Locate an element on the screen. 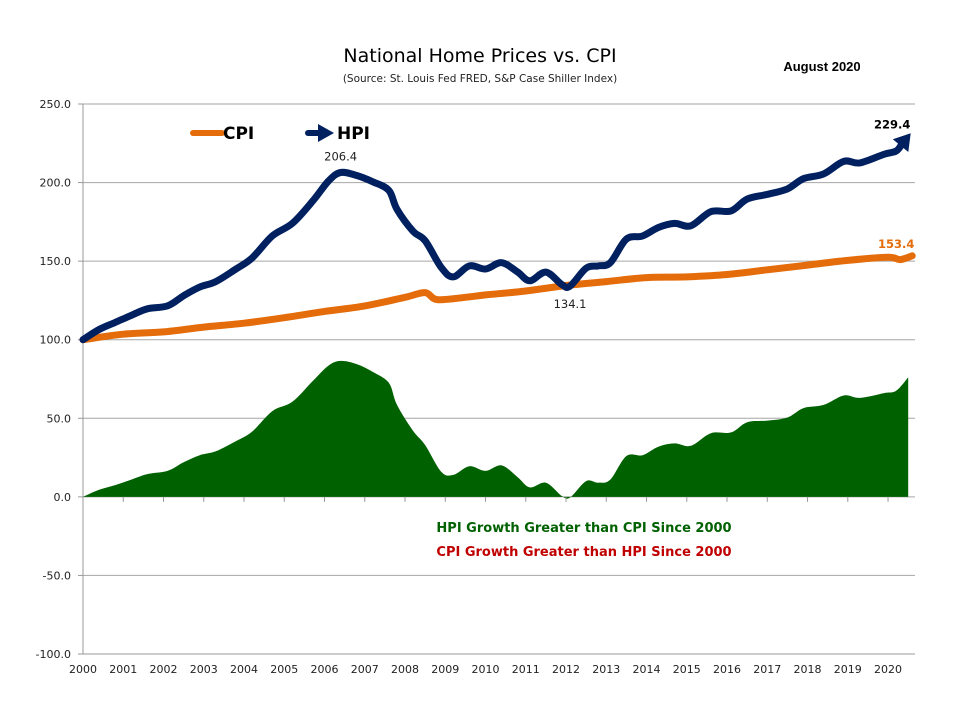  series-line-cpi is located at coordinates (497, 298).